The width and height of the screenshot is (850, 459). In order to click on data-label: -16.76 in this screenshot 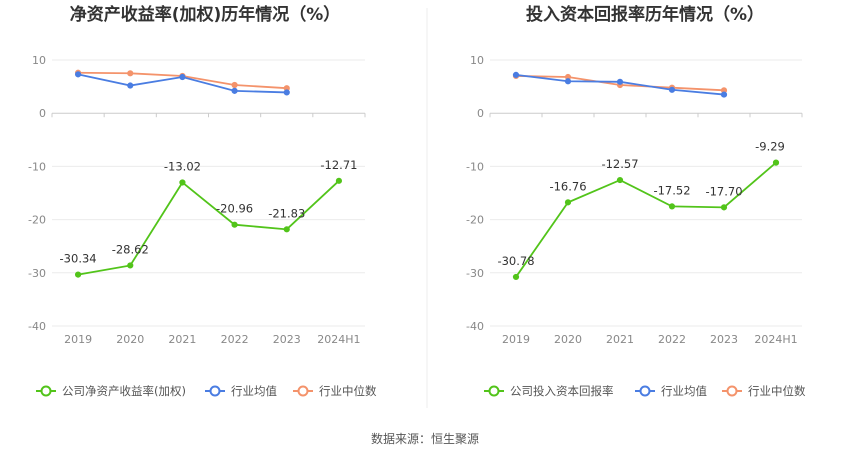, I will do `click(567, 186)`.